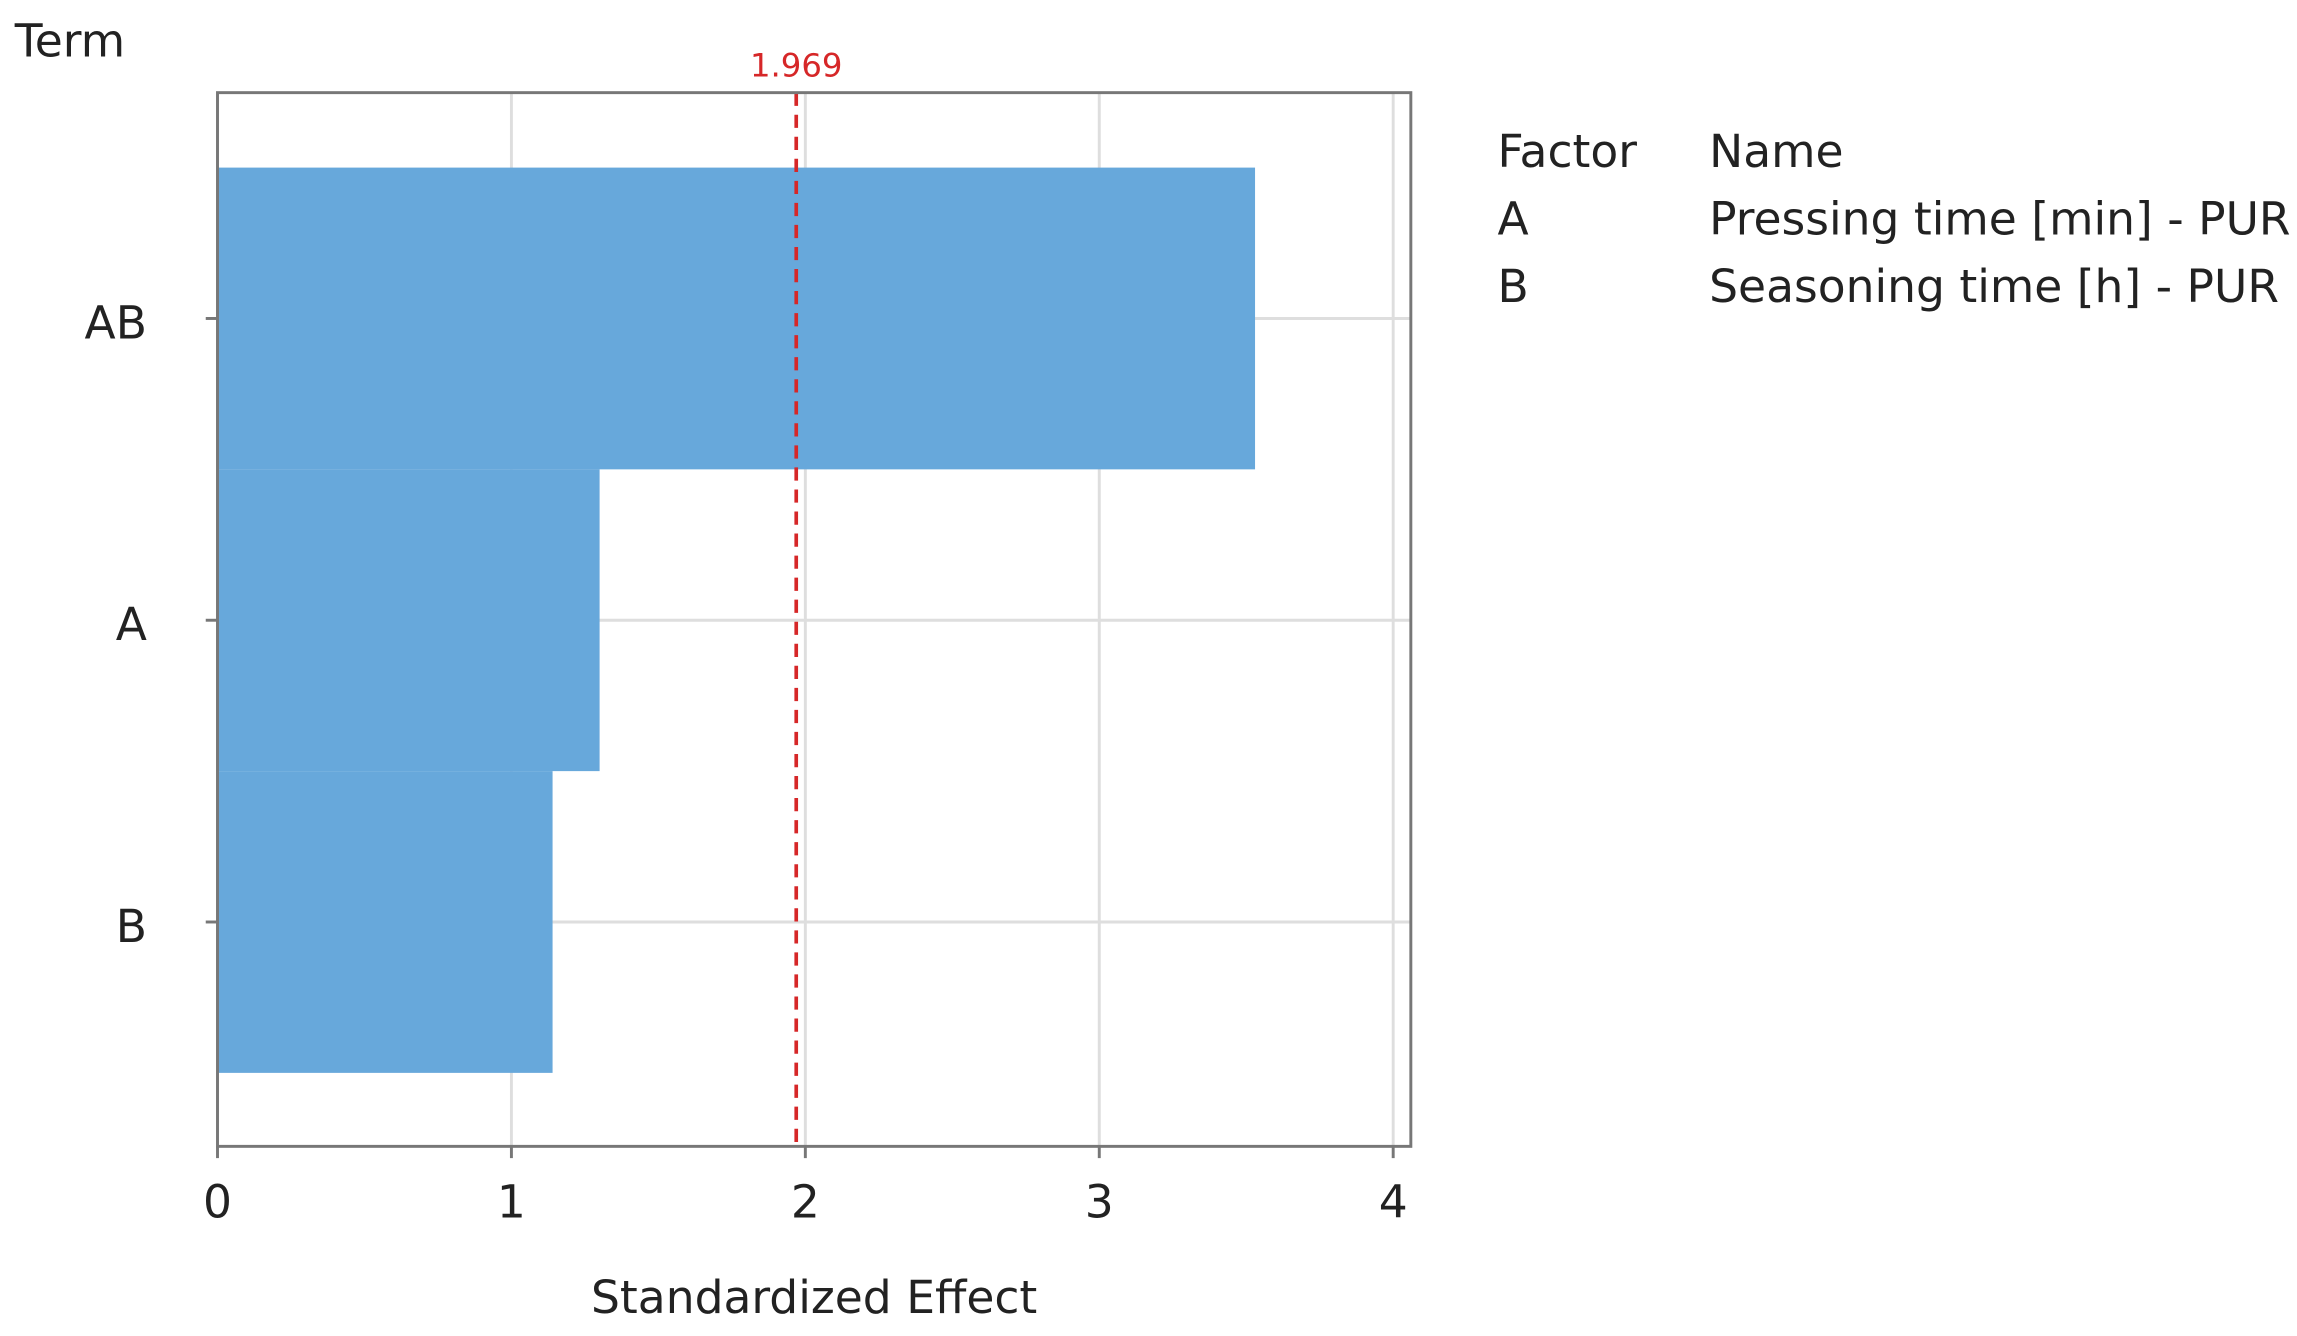  Describe the element at coordinates (131, 926) in the screenshot. I see `y-tick-label: B` at that location.